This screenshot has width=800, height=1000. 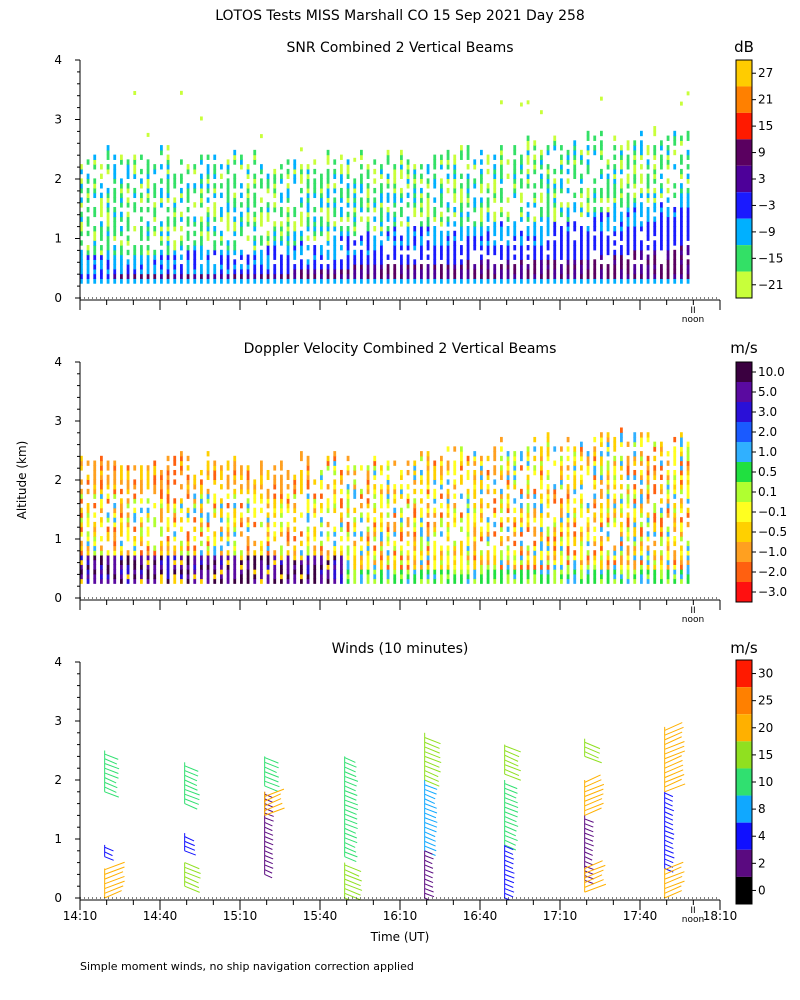 What do you see at coordinates (762, 863) in the screenshot?
I see `colorbar-label: 2` at bounding box center [762, 863].